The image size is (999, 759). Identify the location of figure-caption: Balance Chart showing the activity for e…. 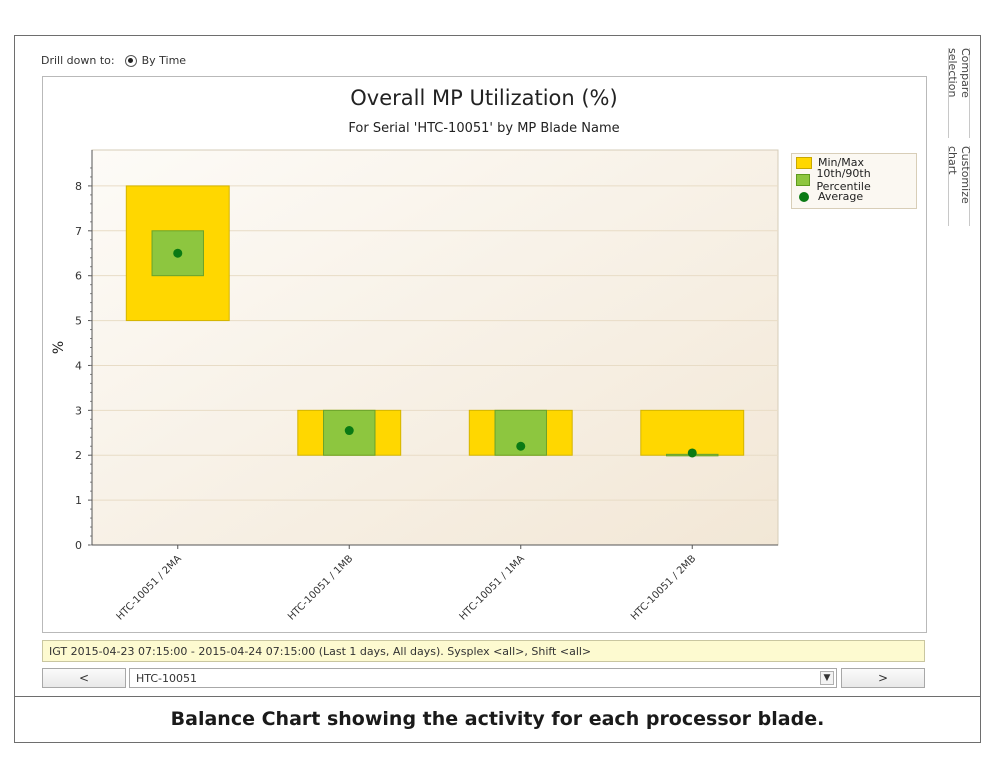
(497, 719).